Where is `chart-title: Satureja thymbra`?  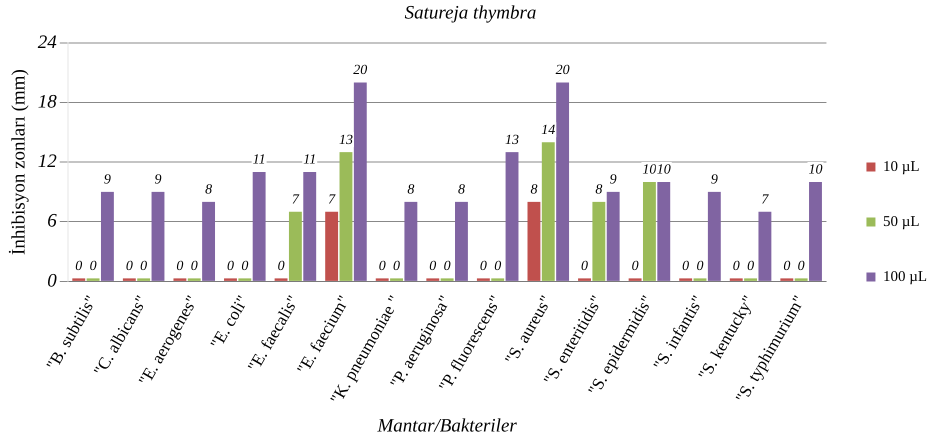 chart-title: Satureja thymbra is located at coordinates (470, 13).